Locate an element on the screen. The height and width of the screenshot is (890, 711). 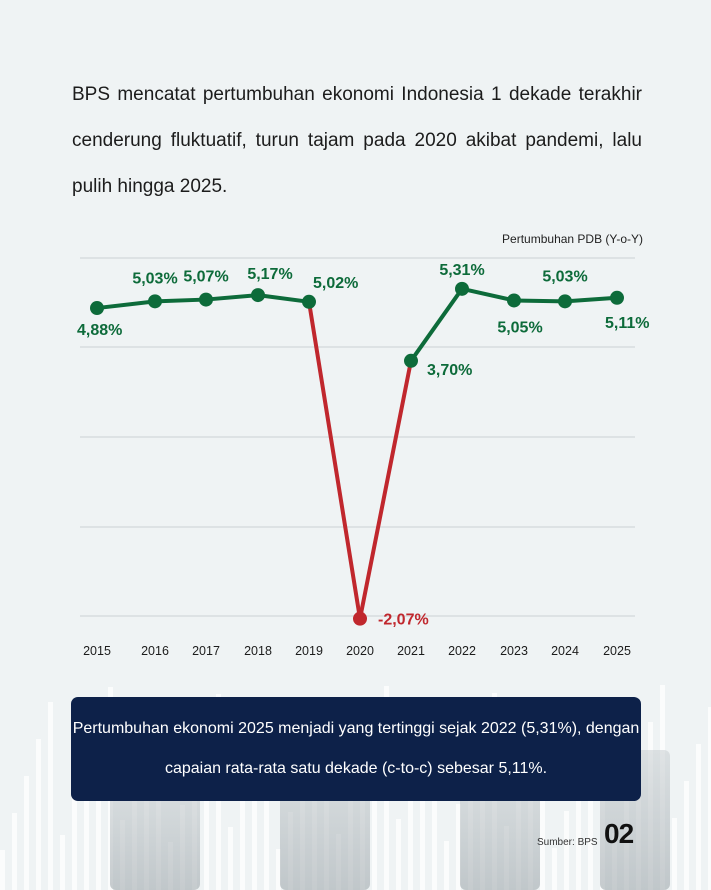
x-tick-label: 2018 is located at coordinates (258, 651).